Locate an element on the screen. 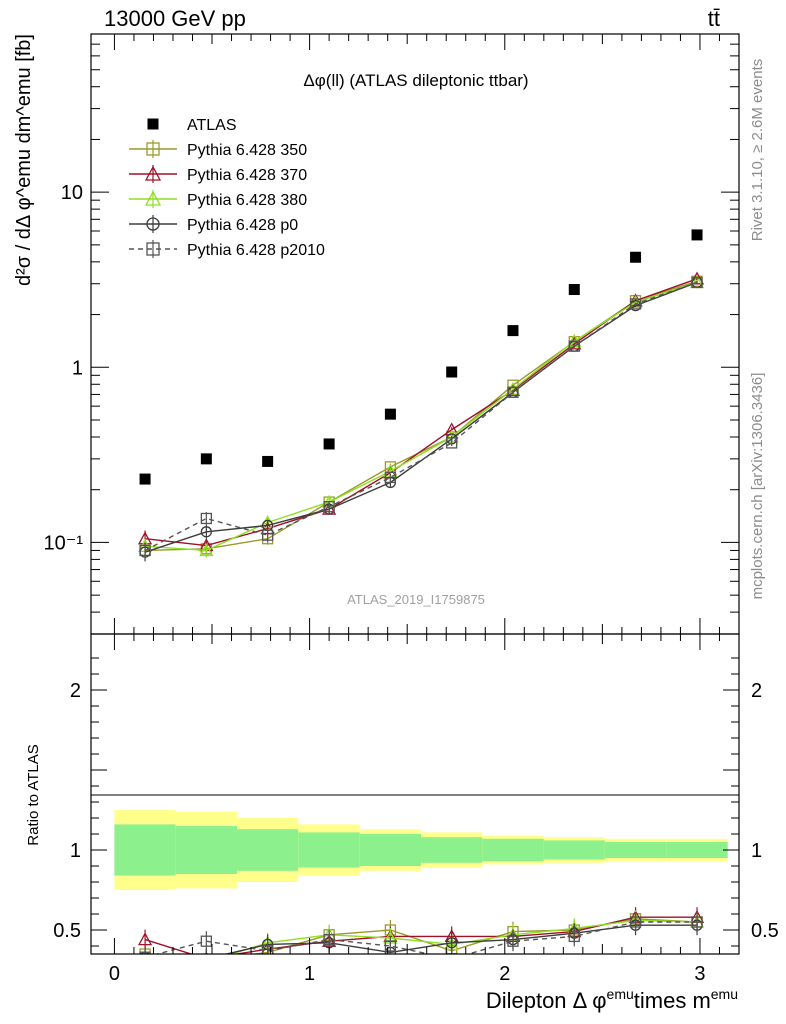 Image resolution: width=786 pixels, height=1024 pixels. xlabel-part-3: times m is located at coordinates (672, 1000).